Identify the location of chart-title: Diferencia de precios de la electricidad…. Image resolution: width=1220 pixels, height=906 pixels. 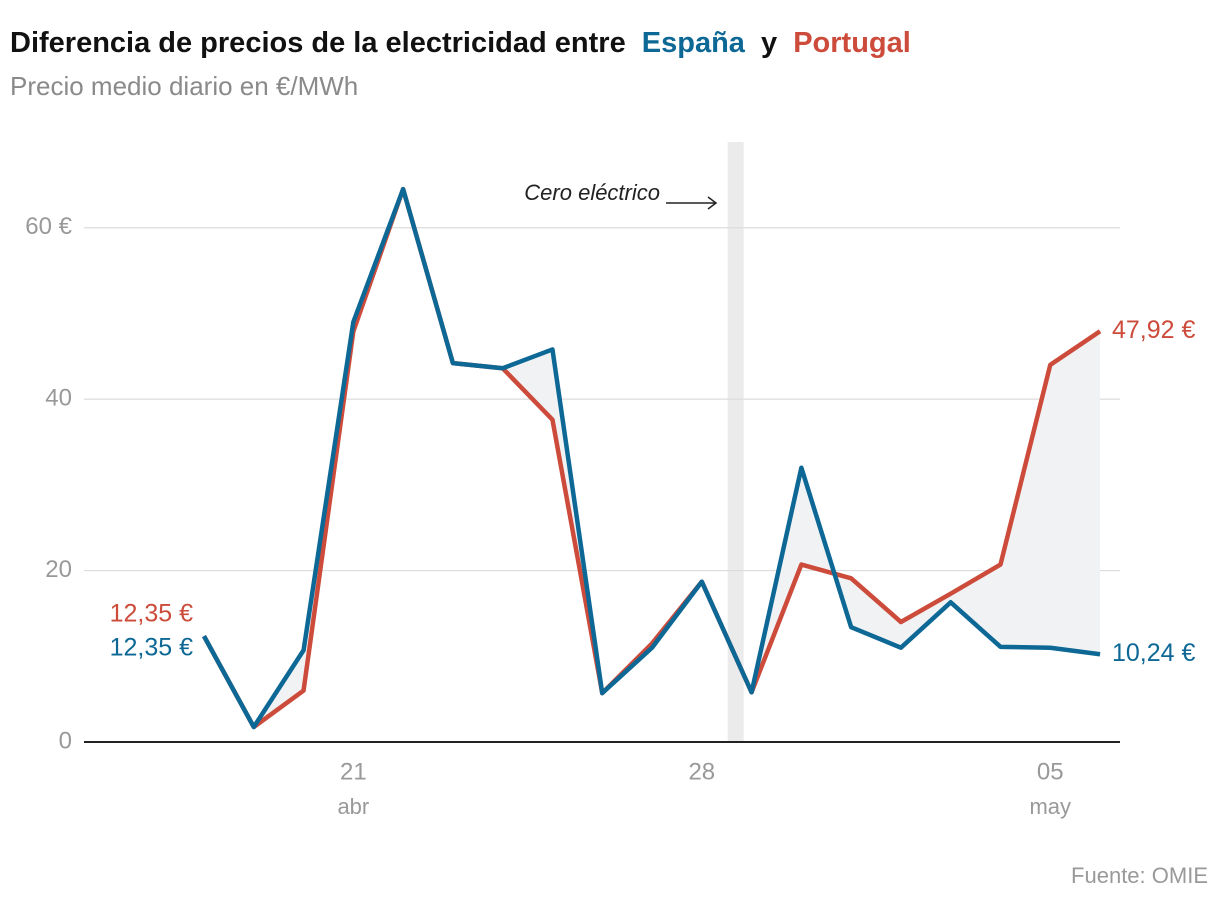
(460, 43).